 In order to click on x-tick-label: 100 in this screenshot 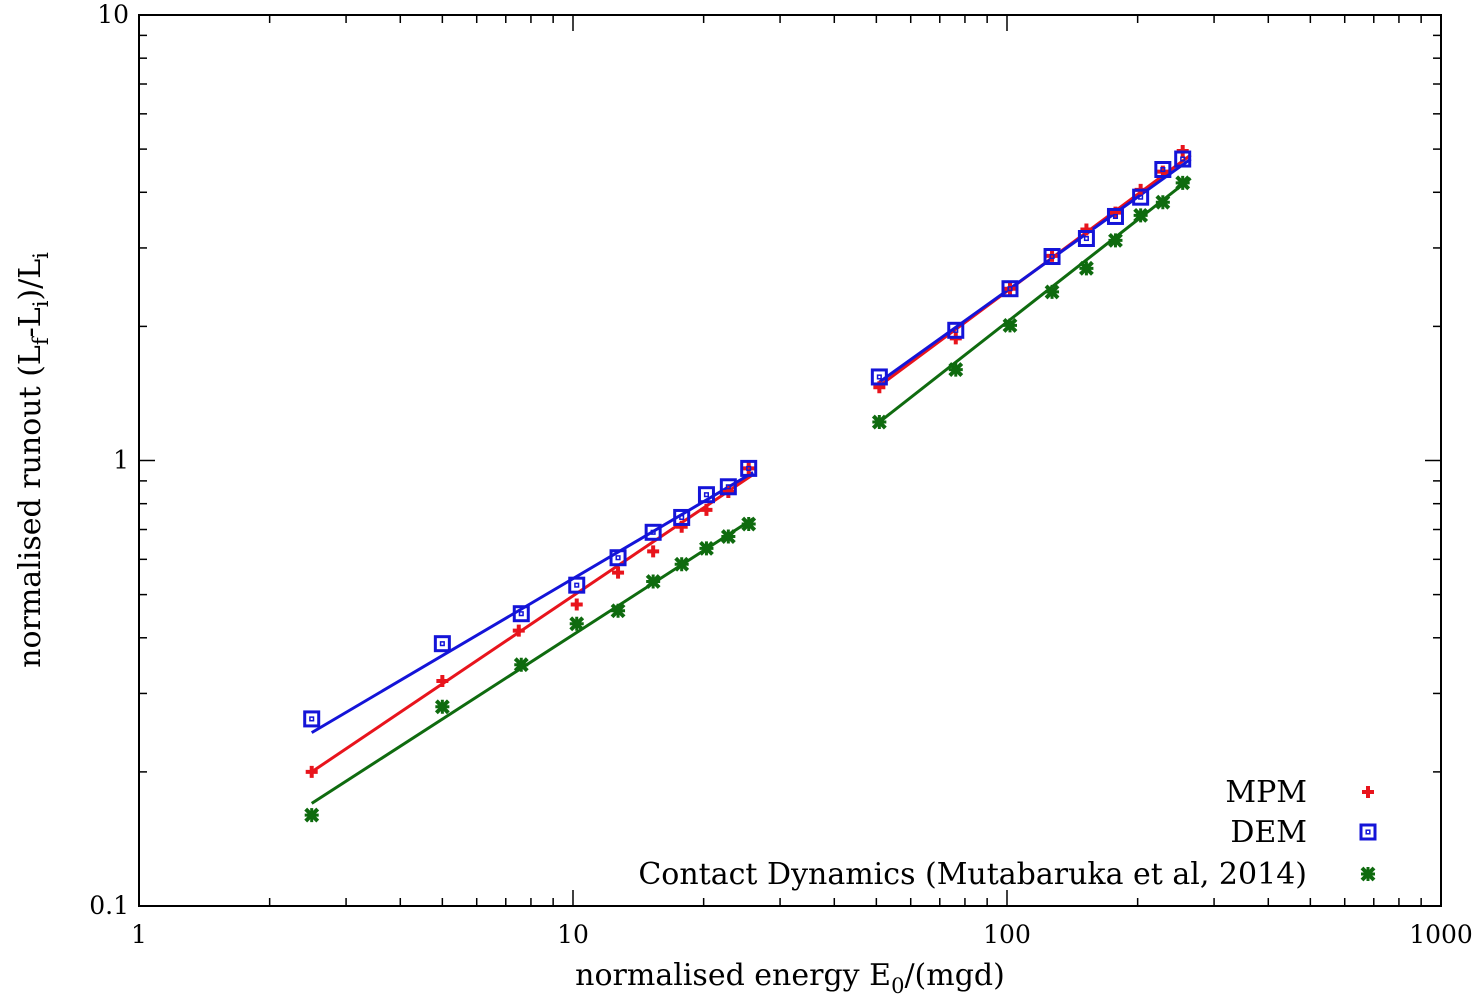, I will do `click(1007, 934)`.